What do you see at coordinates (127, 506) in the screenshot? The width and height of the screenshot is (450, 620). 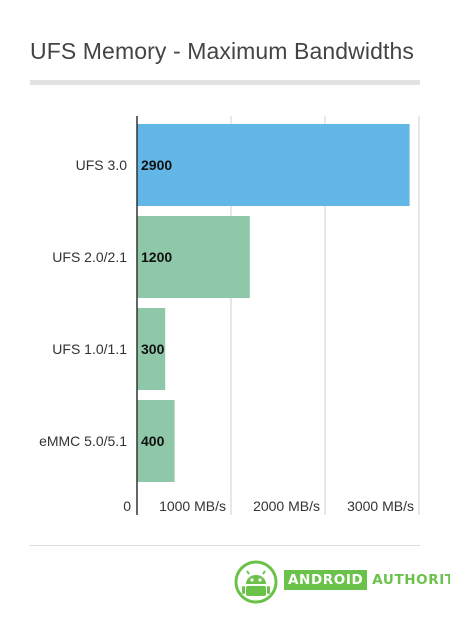 I see `x-tick-label-0: 0` at bounding box center [127, 506].